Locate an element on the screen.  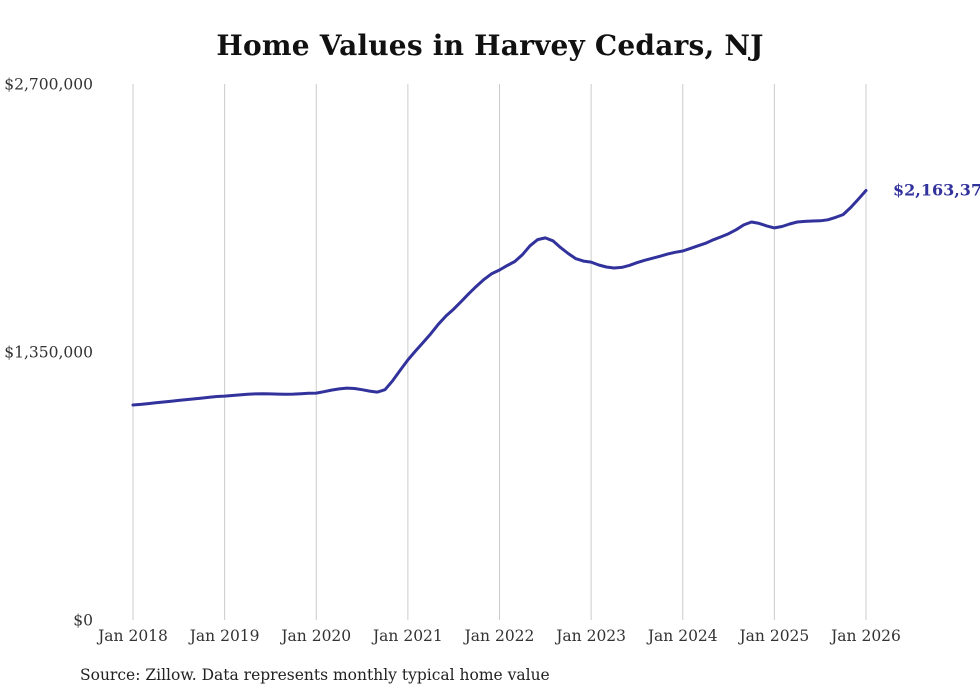
y-tick-label: $0 is located at coordinates (83, 621).